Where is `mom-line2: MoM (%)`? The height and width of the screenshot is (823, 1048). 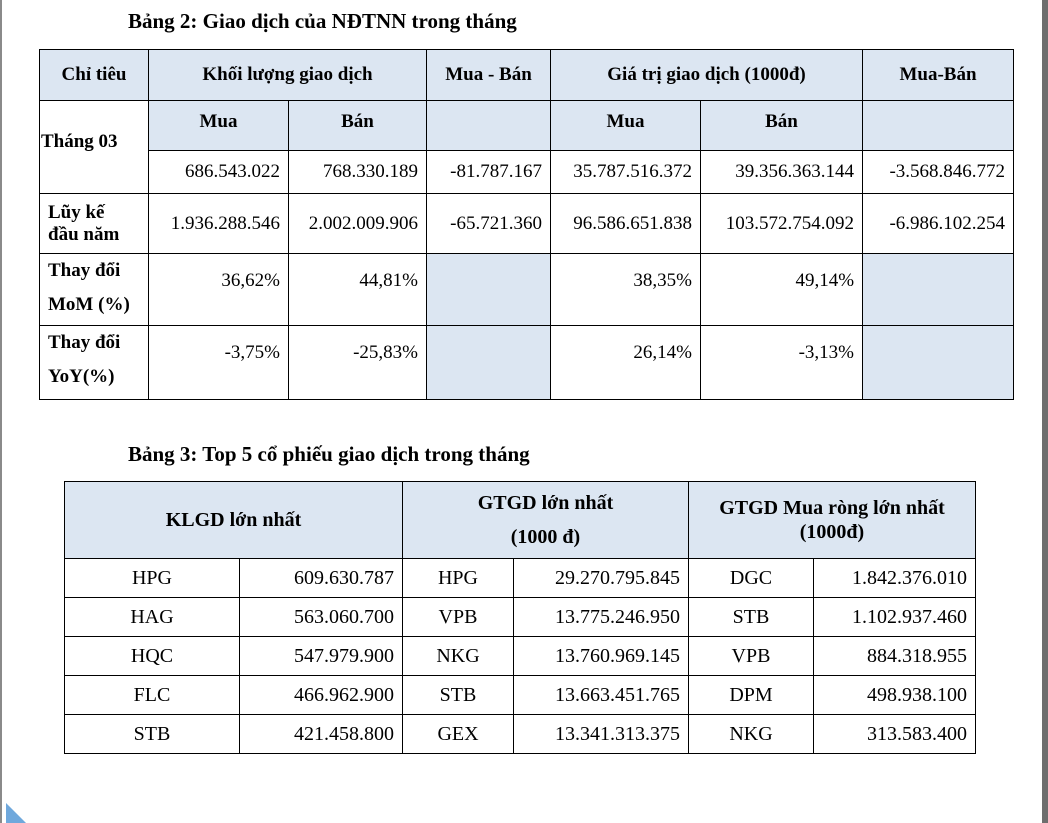
mom-line2: MoM (%) is located at coordinates (89, 304).